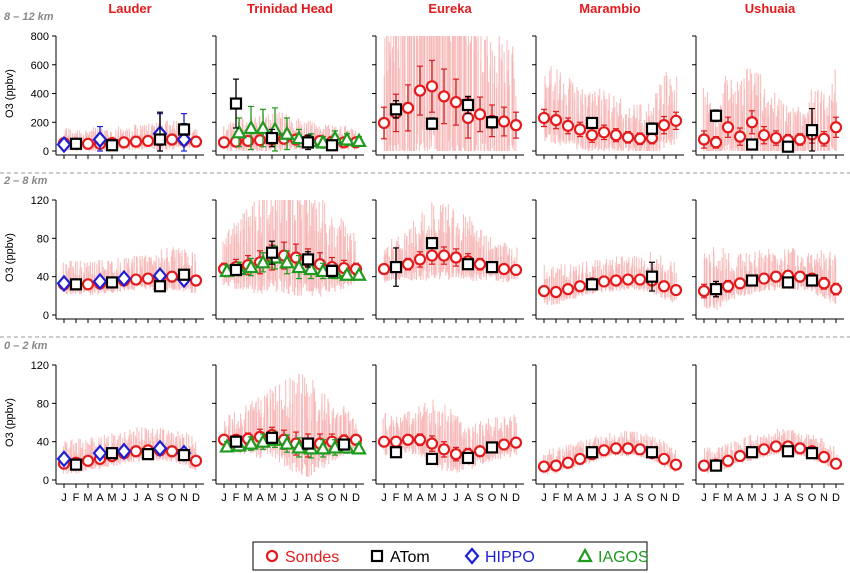 Image resolution: width=850 pixels, height=573 pixels. Describe the element at coordinates (40, 123) in the screenshot. I see `y-tick-label: 200` at that location.